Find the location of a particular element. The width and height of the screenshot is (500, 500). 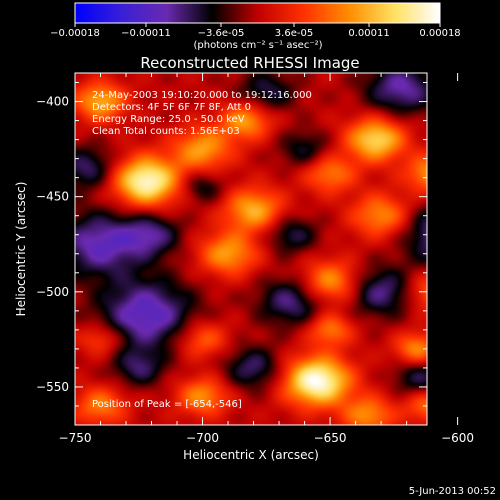

x-tick-label: −750 is located at coordinates (75, 438).